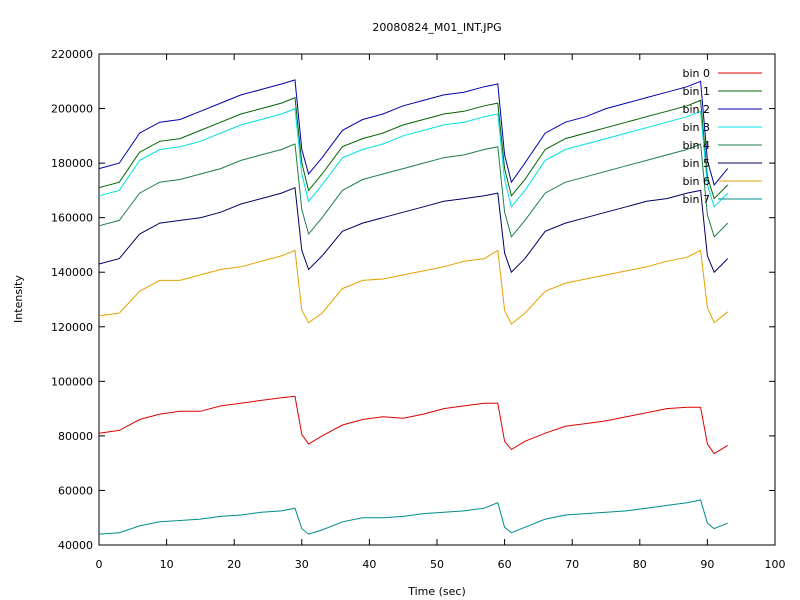  What do you see at coordinates (72, 218) in the screenshot?
I see `y-tick-label: 160000` at bounding box center [72, 218].